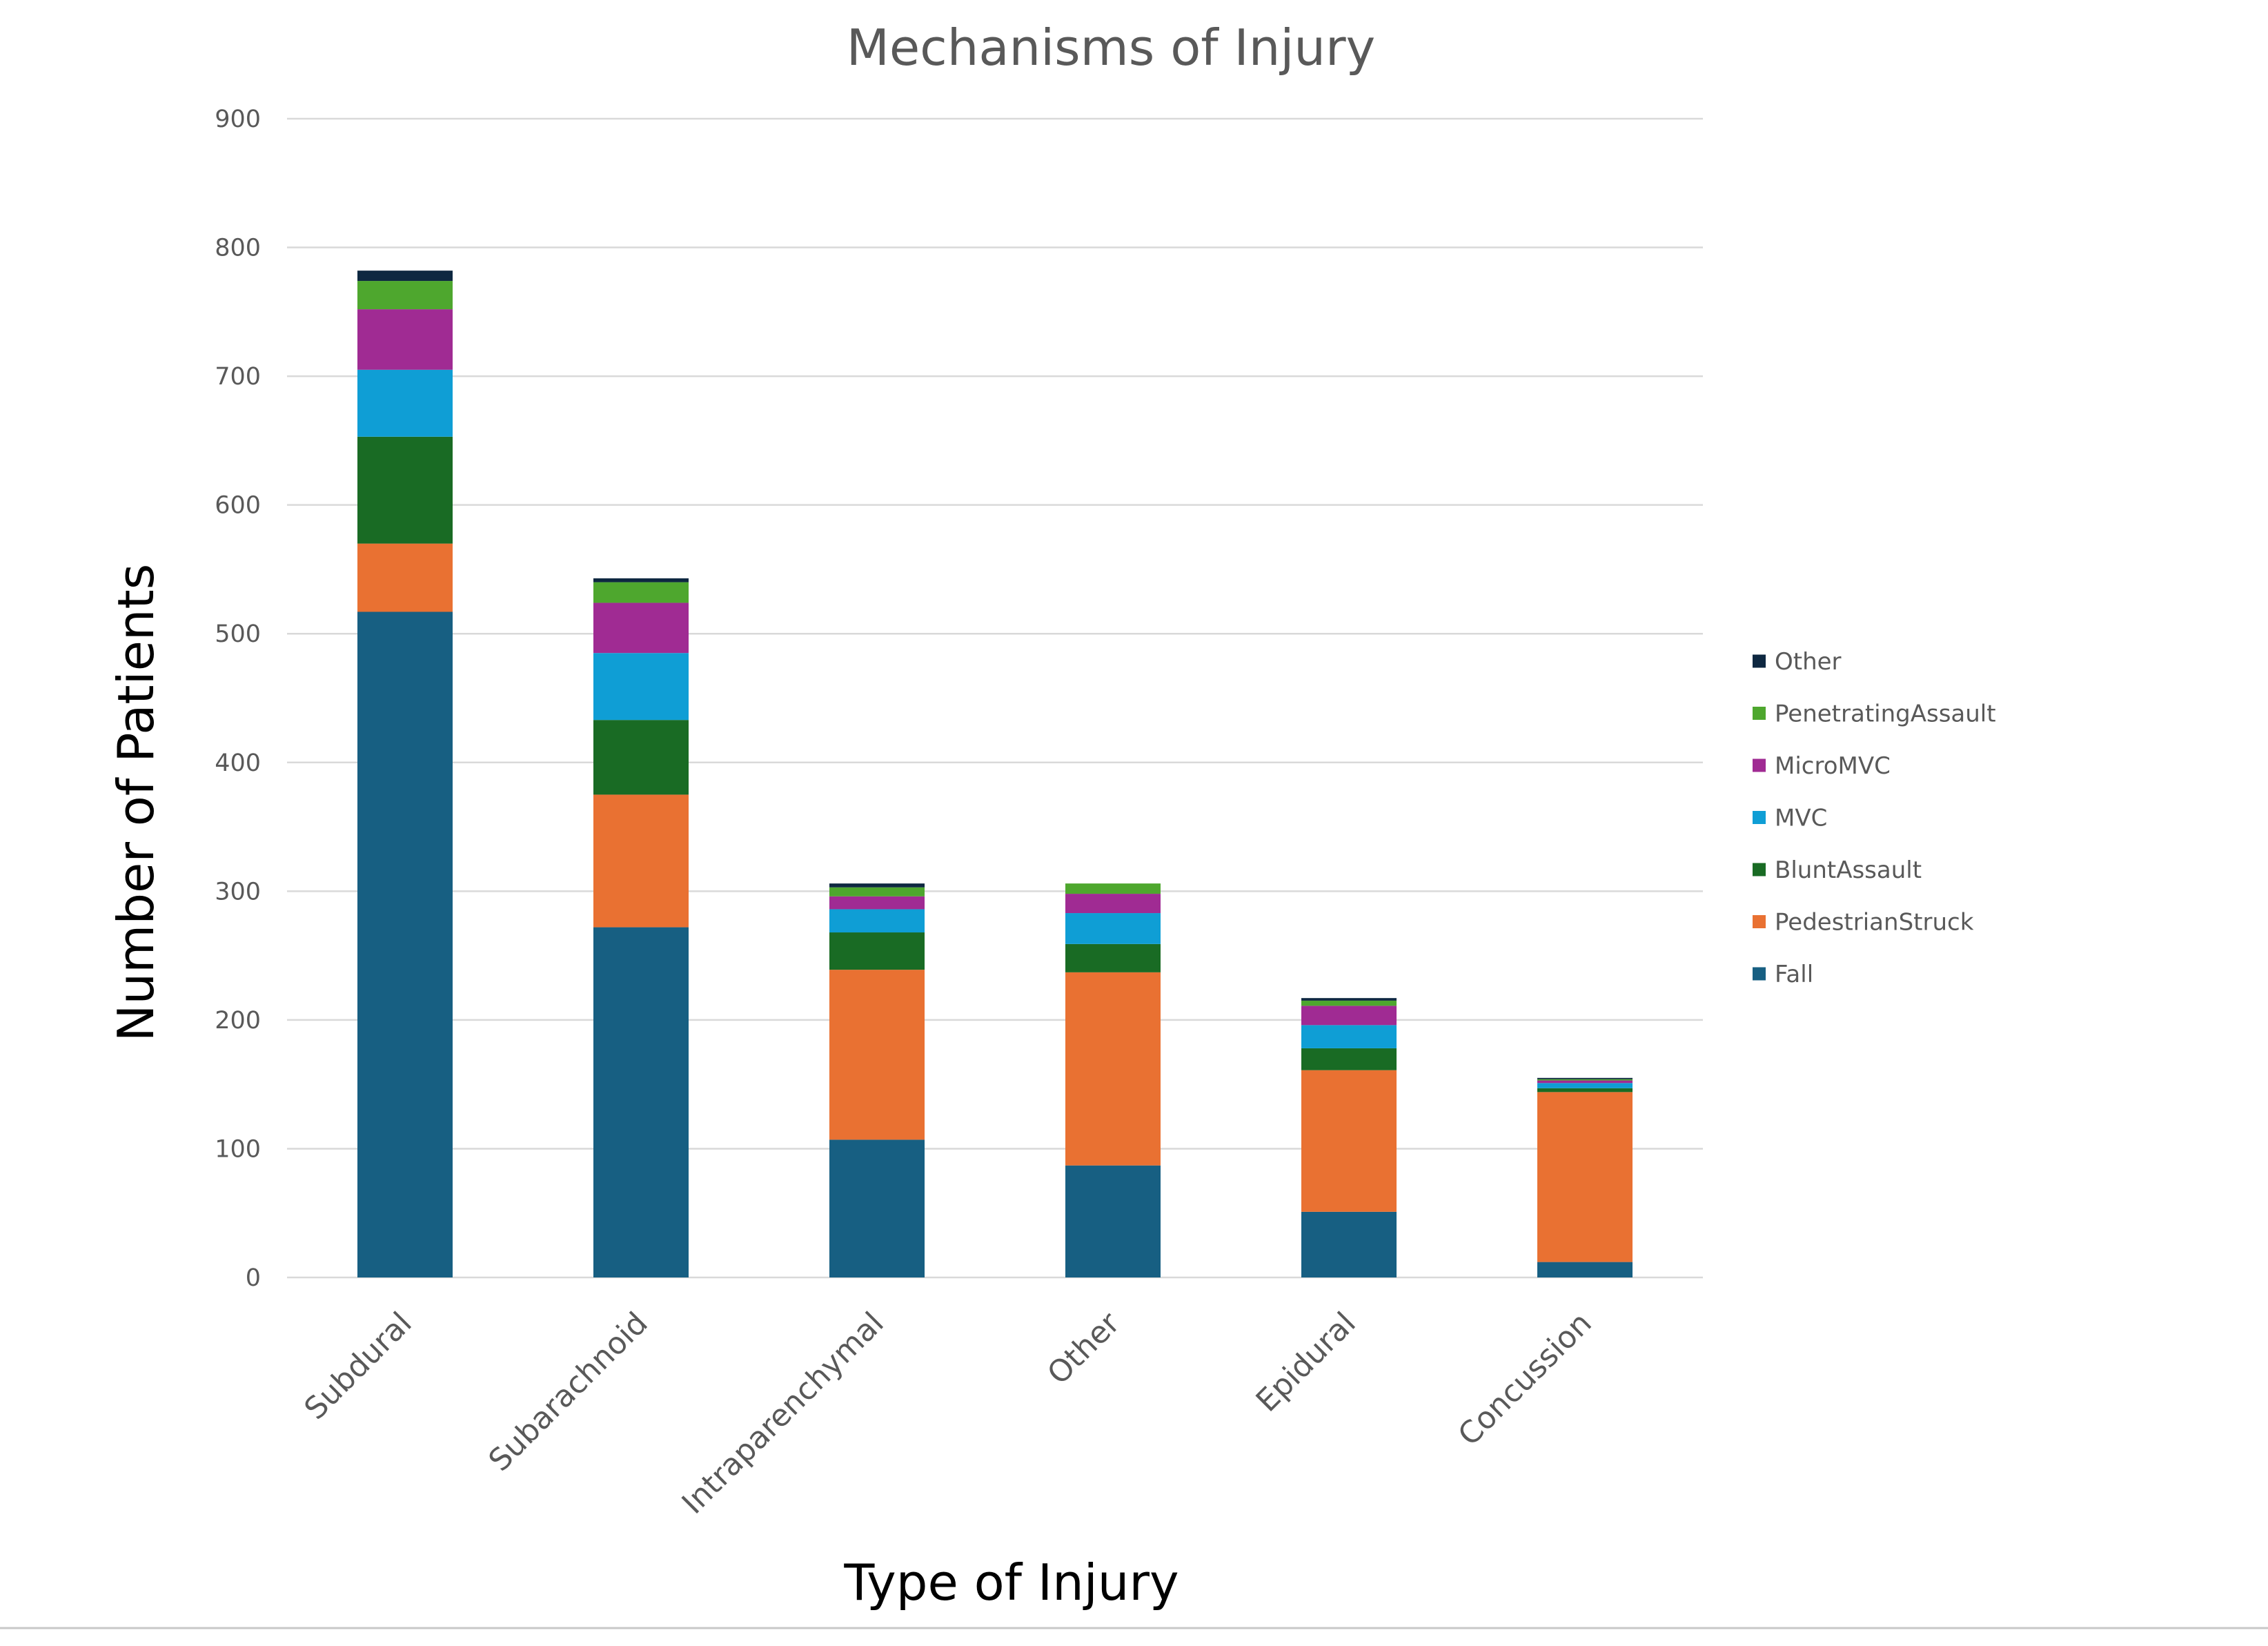 The image size is (2268, 1646). Describe the element at coordinates (1525, 1379) in the screenshot. I see `x-category-label: Concussion` at that location.